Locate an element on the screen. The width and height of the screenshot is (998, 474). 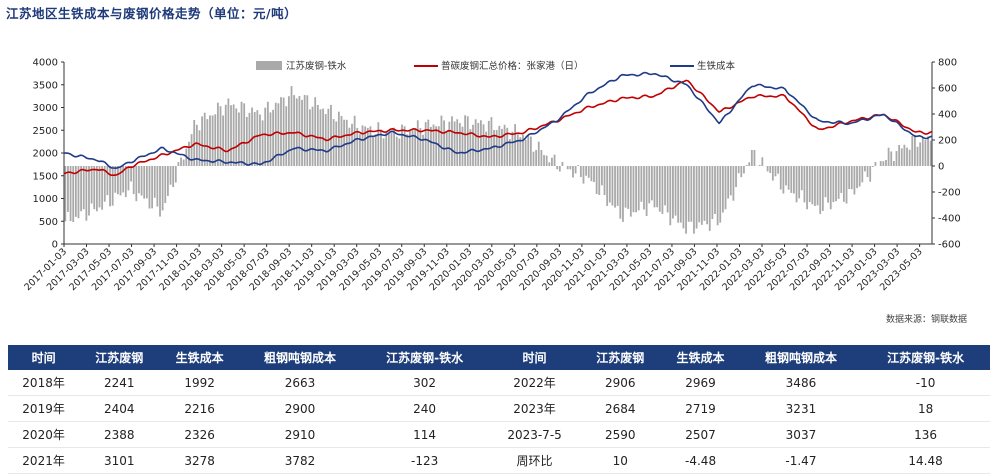
table-cell: 2507 is located at coordinates (700, 435).